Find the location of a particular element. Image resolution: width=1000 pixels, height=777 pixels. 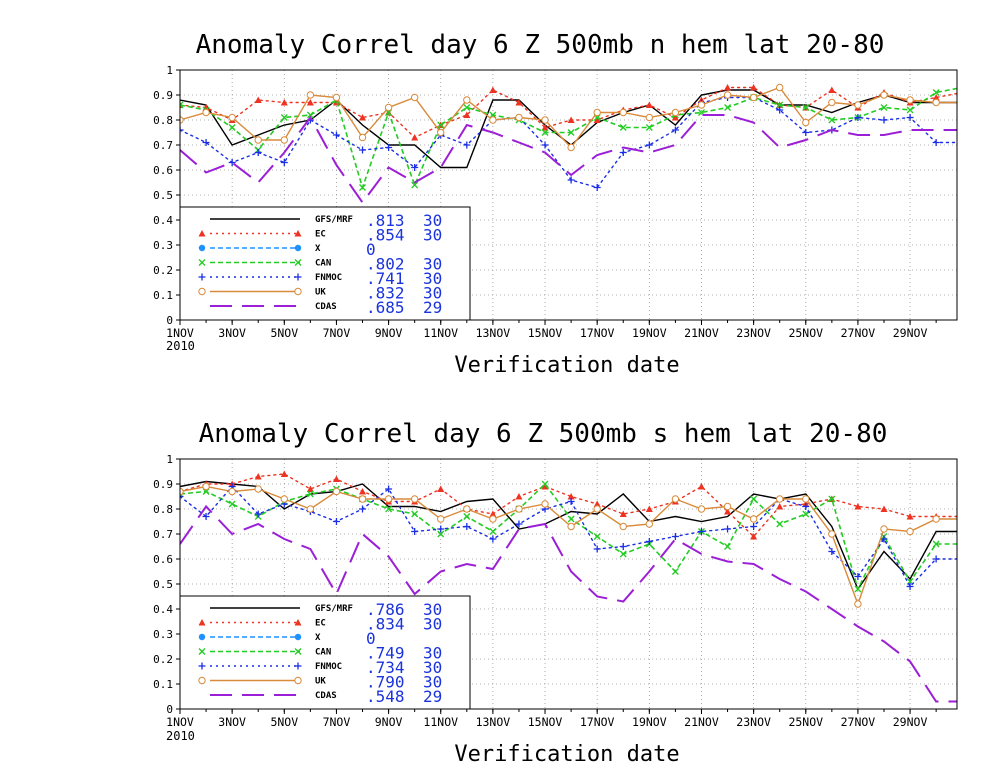

y-axis-ticks: 0 0.1 0.2 0.3 0.4 0.5 0.6 0.7 0.8 0.9 1 is located at coordinates (166, 195).